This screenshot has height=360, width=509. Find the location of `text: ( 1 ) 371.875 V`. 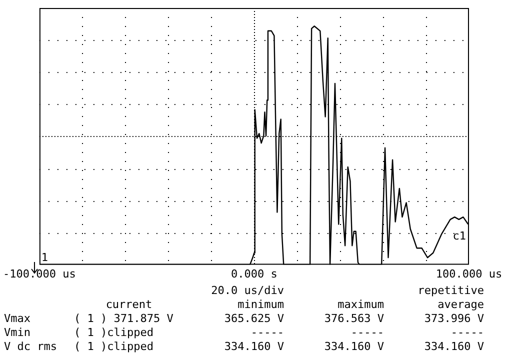

text: ( 1 ) 371.875 V is located at coordinates (124, 319).